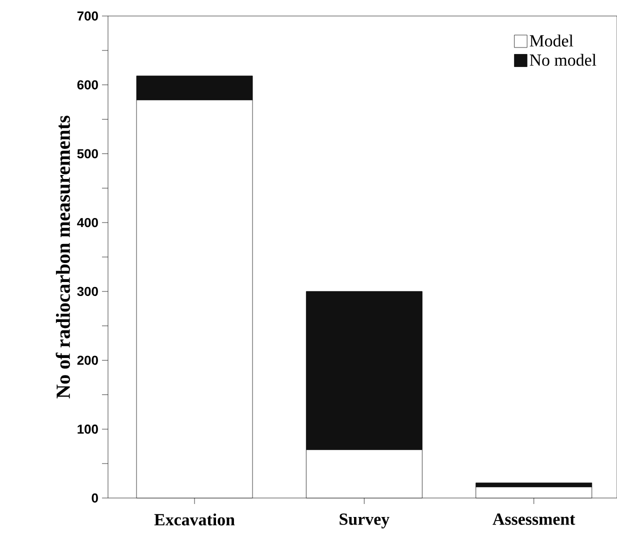  Describe the element at coordinates (563, 60) in the screenshot. I see `legend-label: No model` at that location.